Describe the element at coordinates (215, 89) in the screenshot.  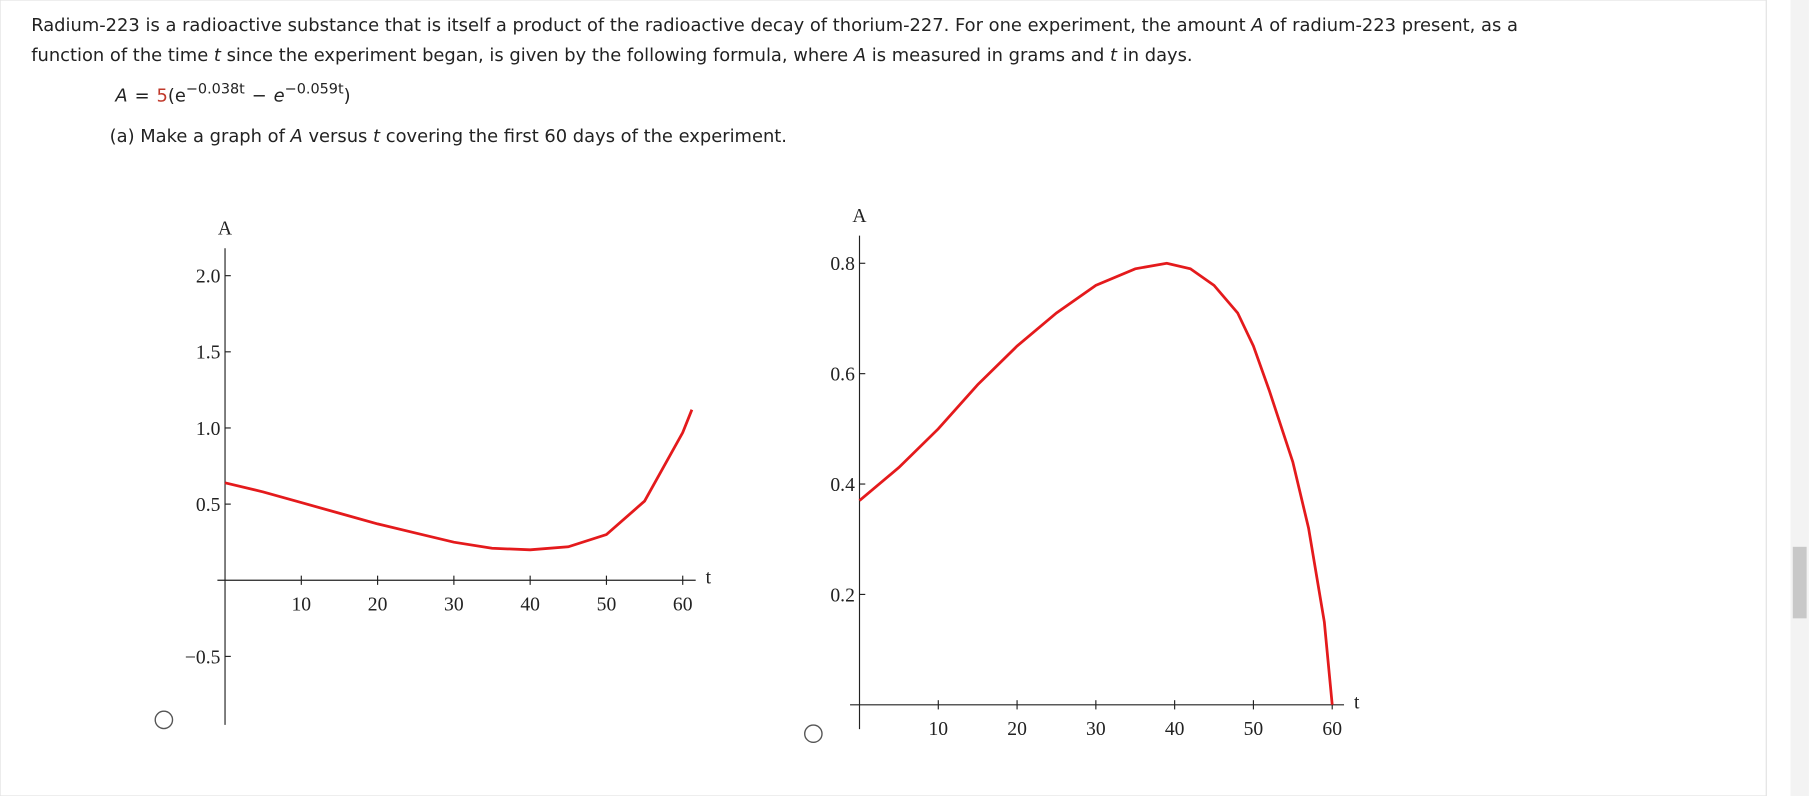
I see `formula-exp: −0.038t` at that location.